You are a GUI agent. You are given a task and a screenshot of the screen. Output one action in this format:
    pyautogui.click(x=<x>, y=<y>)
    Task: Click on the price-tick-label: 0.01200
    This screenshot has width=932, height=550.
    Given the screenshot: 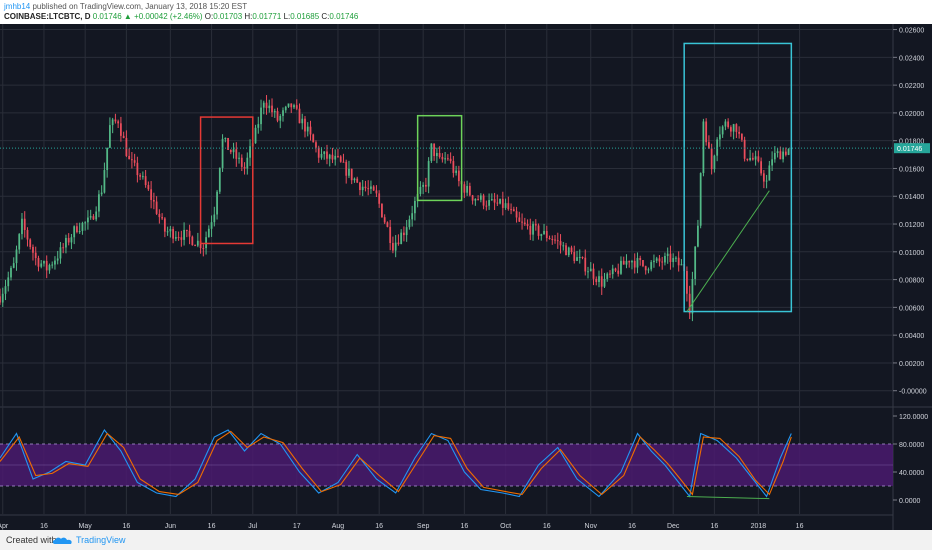 What is the action you would take?
    pyautogui.click(x=911, y=225)
    